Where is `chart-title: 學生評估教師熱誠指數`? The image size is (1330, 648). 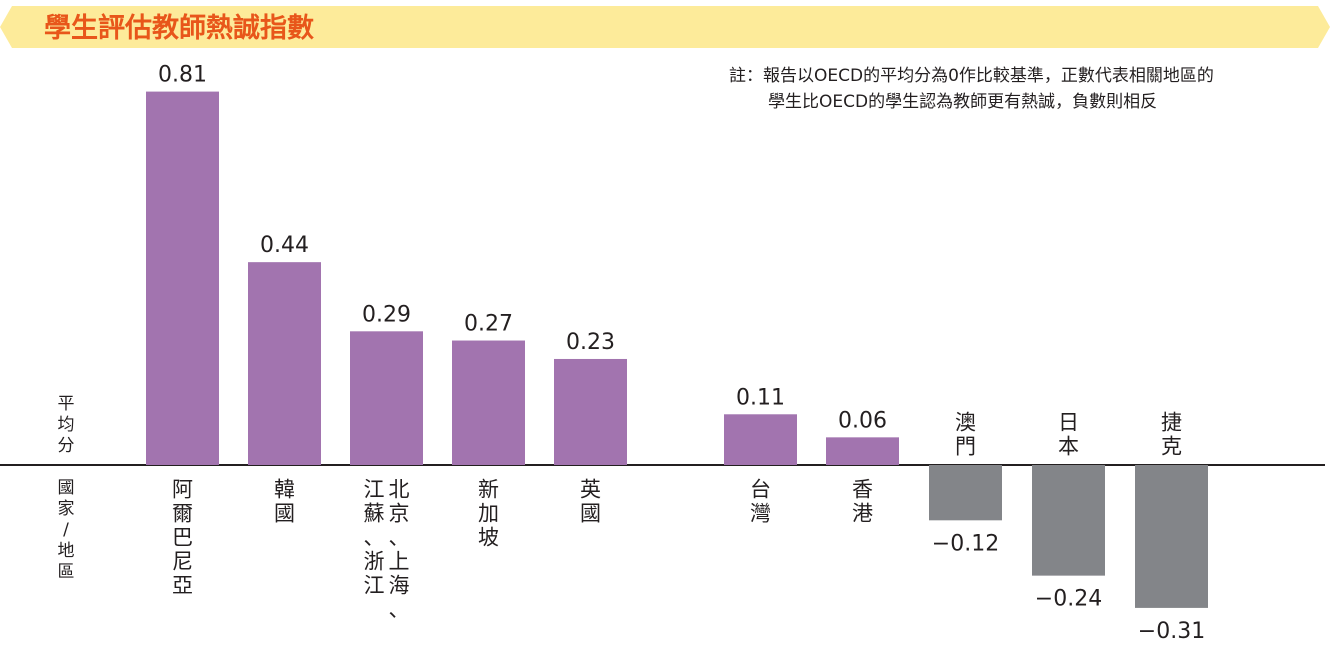
chart-title: 學生評估教師熱誠指數 is located at coordinates (179, 28).